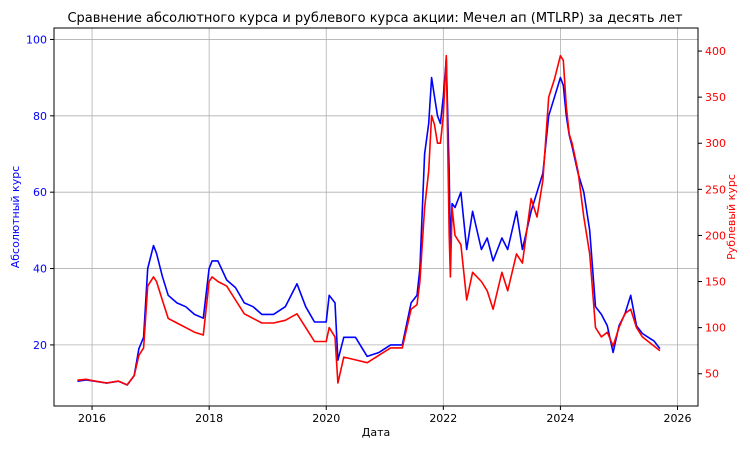 The image size is (750, 450). Describe the element at coordinates (715, 189) in the screenshot. I see `y-right-tick-label: 250` at that location.